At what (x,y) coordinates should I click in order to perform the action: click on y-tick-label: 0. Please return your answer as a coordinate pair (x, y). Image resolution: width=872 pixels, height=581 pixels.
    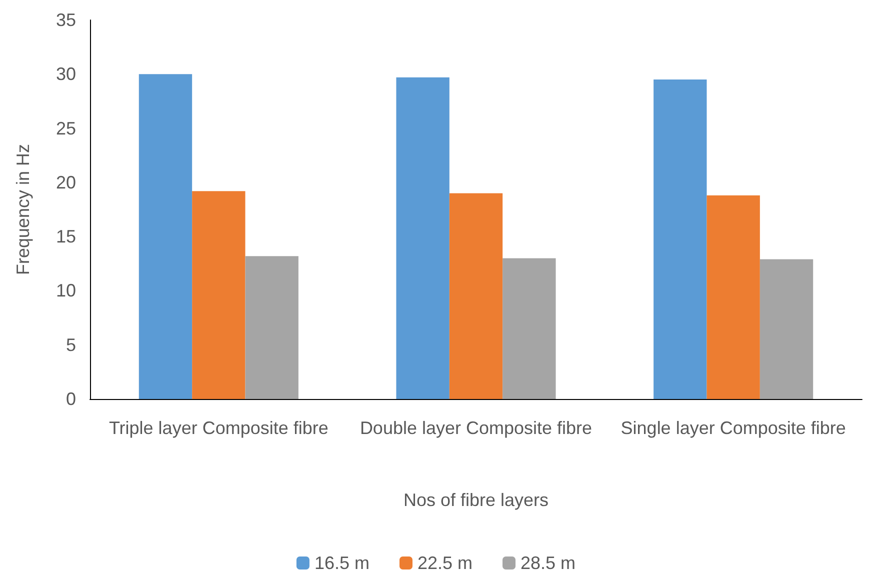
    Looking at the image, I should click on (71, 399).